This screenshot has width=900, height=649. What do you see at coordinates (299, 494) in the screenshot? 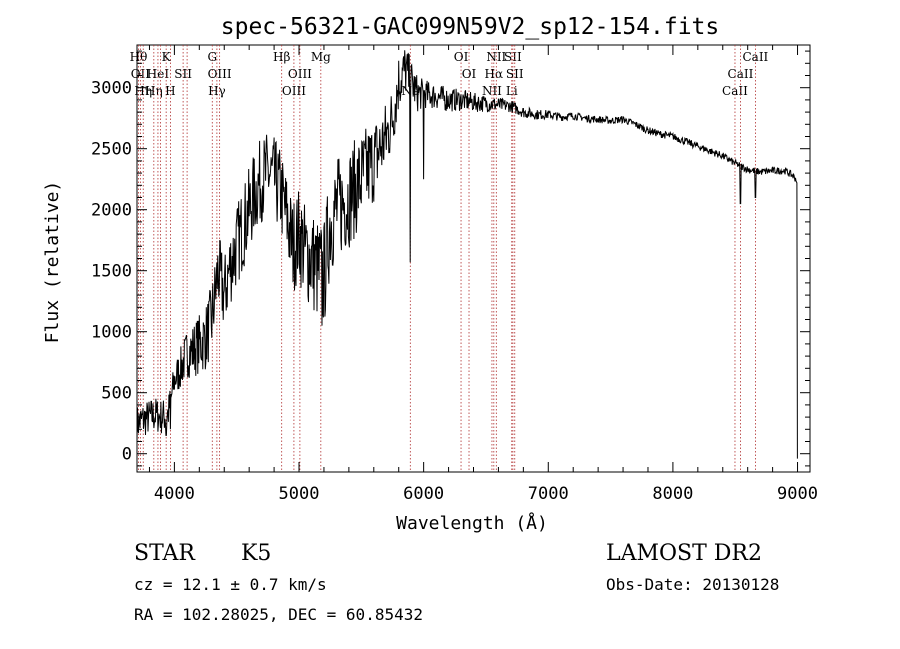
I see `x-tick-label-1: 5000` at bounding box center [299, 494].